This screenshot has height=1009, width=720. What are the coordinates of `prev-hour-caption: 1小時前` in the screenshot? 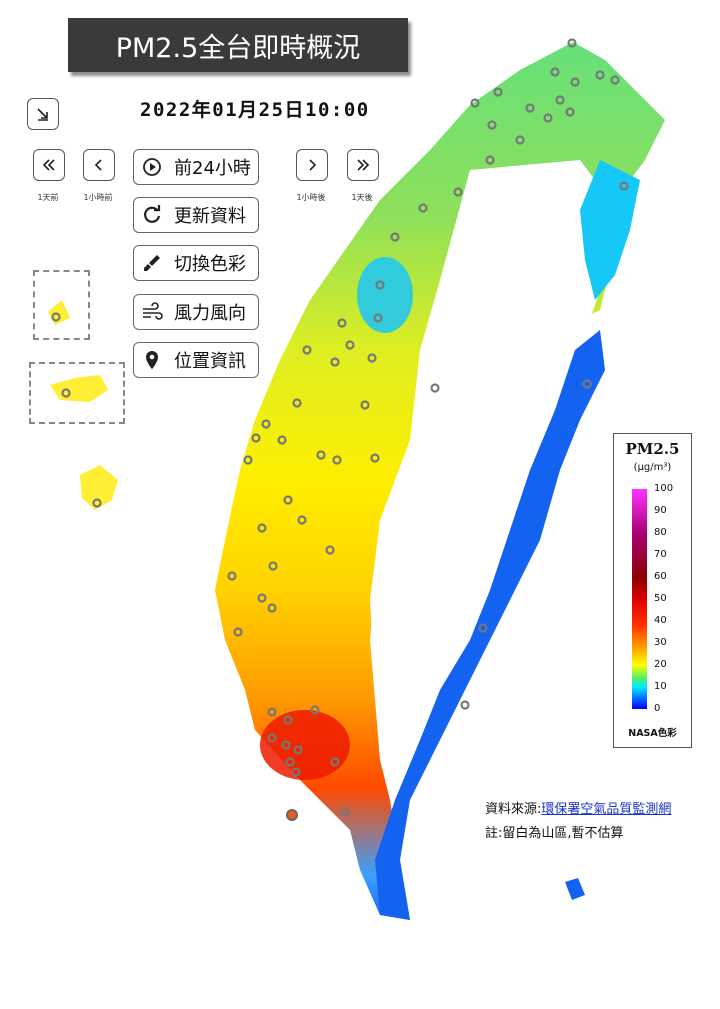 It's located at (98, 197).